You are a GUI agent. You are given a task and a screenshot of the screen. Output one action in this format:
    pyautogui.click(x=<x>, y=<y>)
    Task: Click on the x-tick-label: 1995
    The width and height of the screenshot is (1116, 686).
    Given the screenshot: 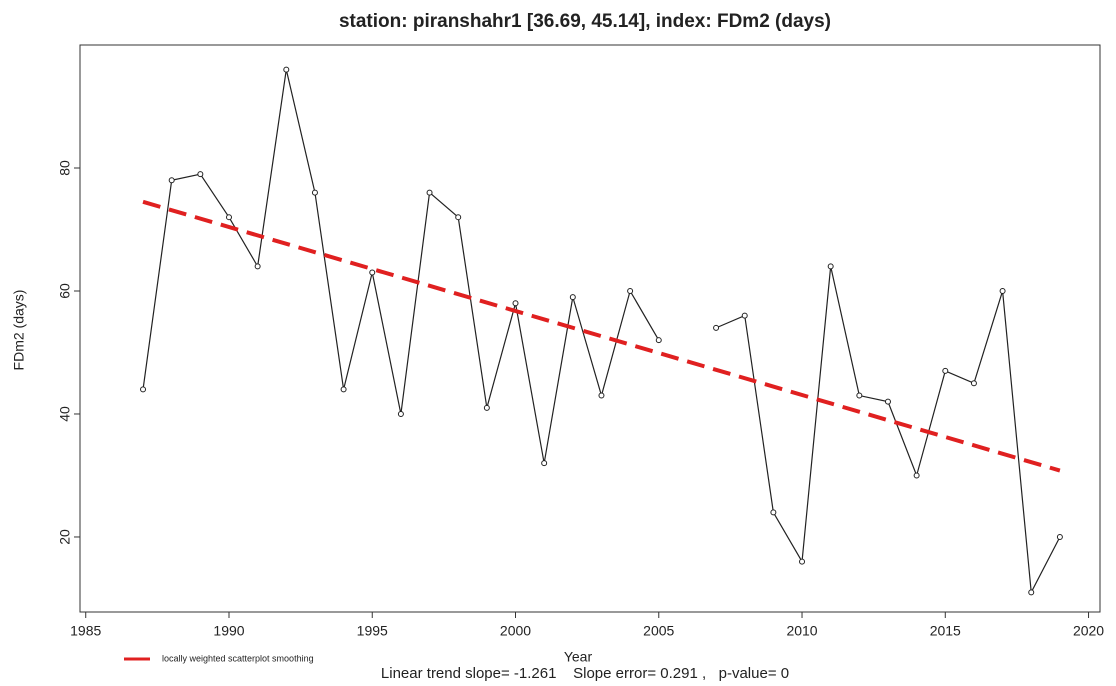 What is the action you would take?
    pyautogui.click(x=372, y=631)
    